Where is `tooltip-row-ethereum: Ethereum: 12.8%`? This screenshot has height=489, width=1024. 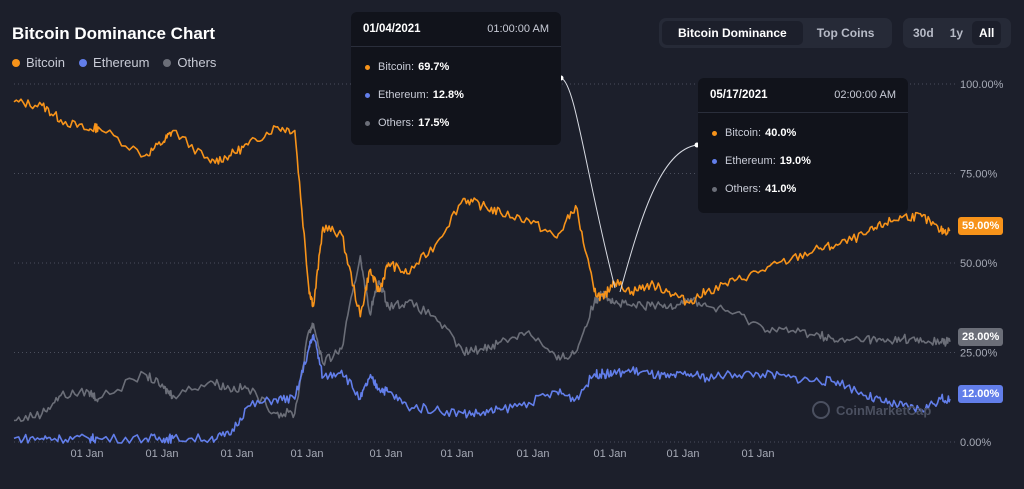
tooltip-row-ethereum: Ethereum: 12.8% is located at coordinates (456, 95).